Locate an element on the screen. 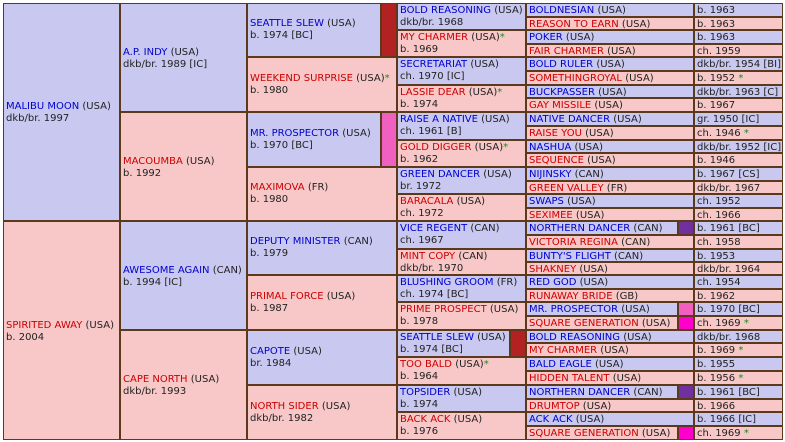 The width and height of the screenshot is (785, 442). horse-name-link: CAPE NORTH is located at coordinates (155, 379).